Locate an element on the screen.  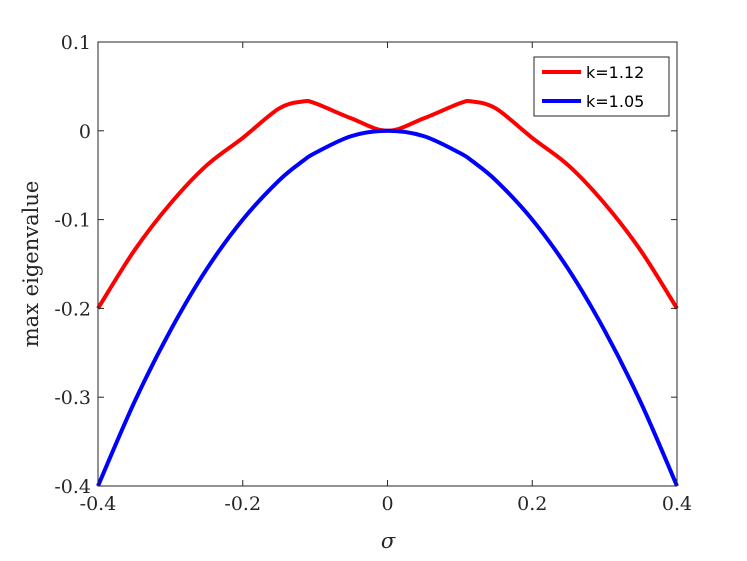
x-tick-label: -0.4 is located at coordinates (98, 504).